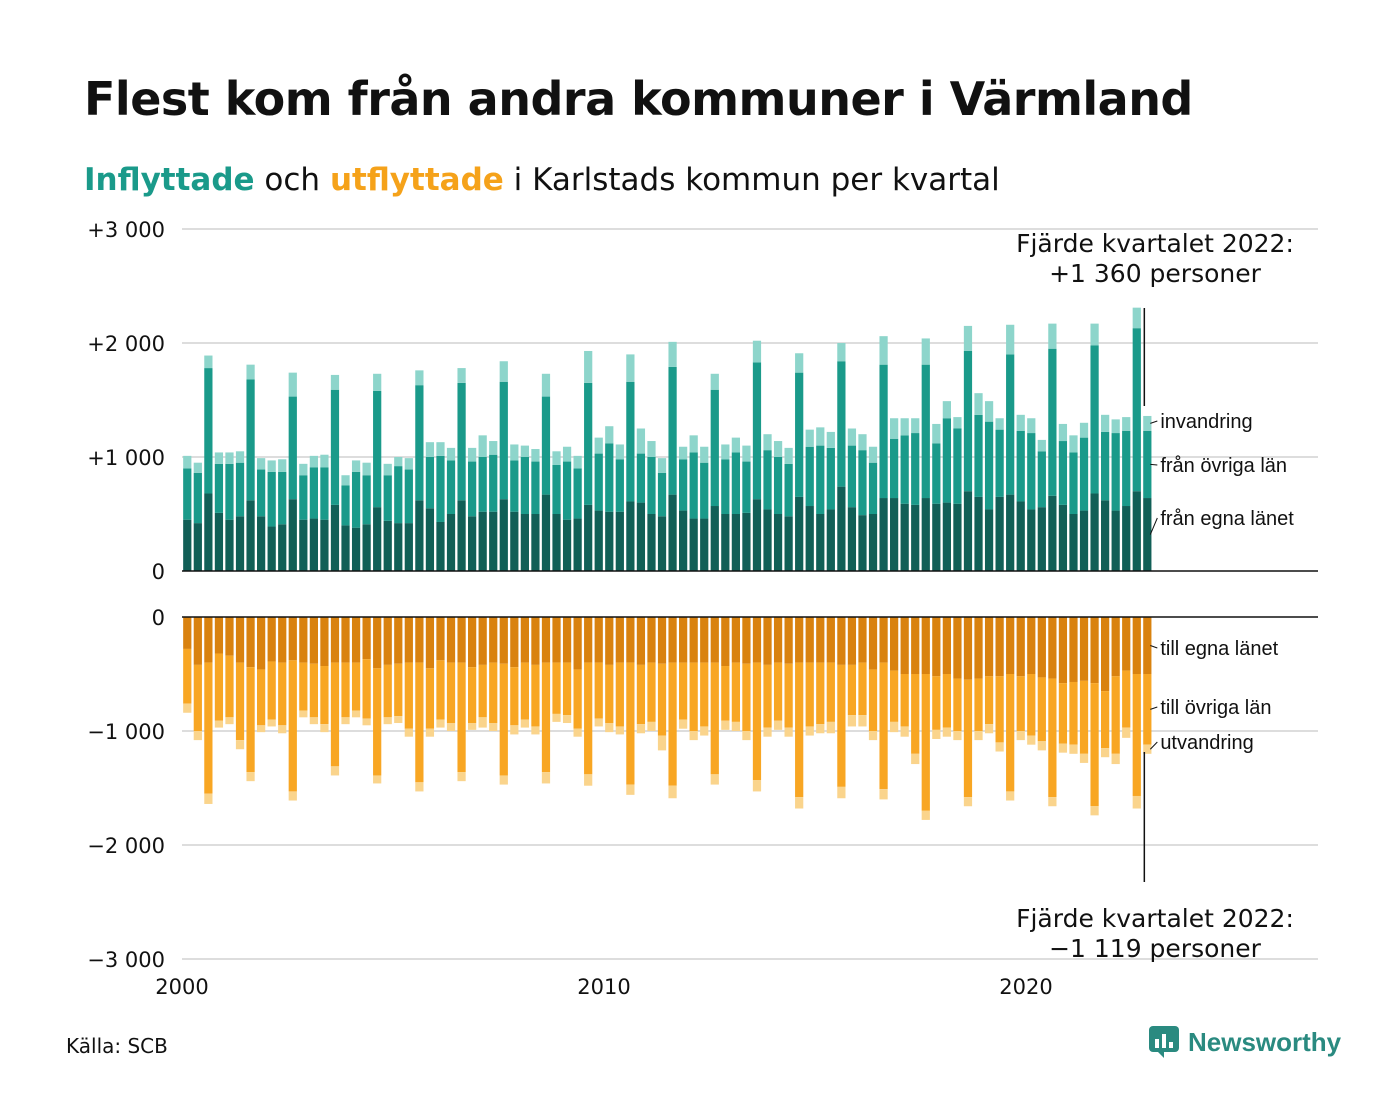 The width and height of the screenshot is (1400, 1120). I want to click on brand-logo: Newsworthy, so click(1244, 1042).